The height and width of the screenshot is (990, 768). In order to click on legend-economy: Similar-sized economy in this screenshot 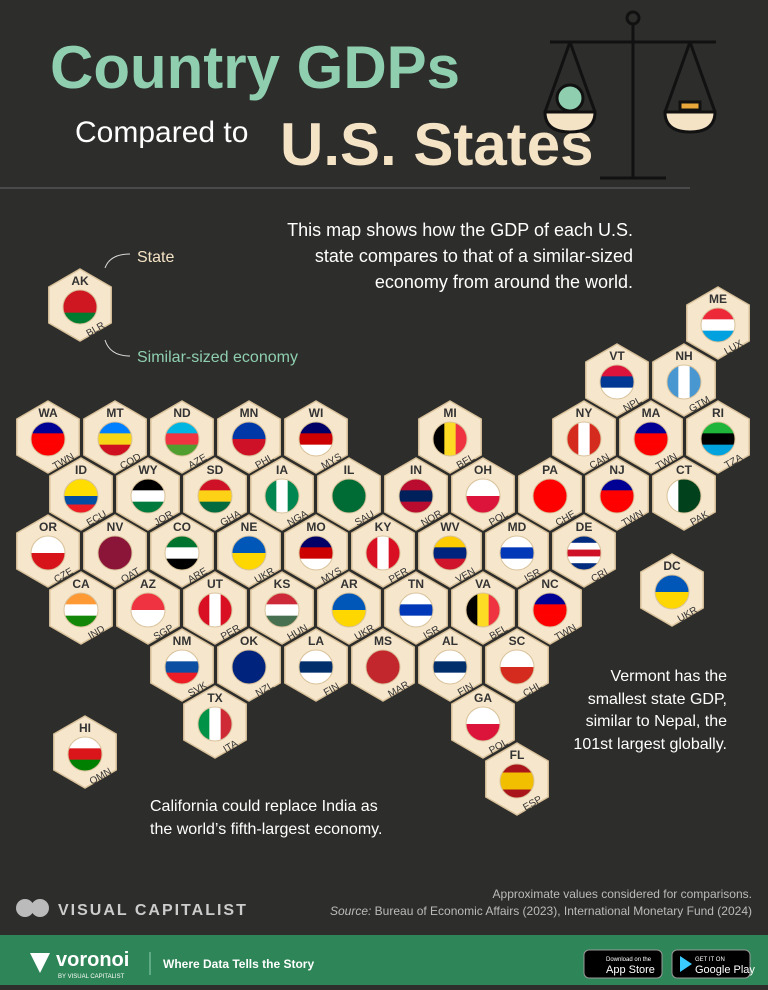, I will do `click(217, 357)`.